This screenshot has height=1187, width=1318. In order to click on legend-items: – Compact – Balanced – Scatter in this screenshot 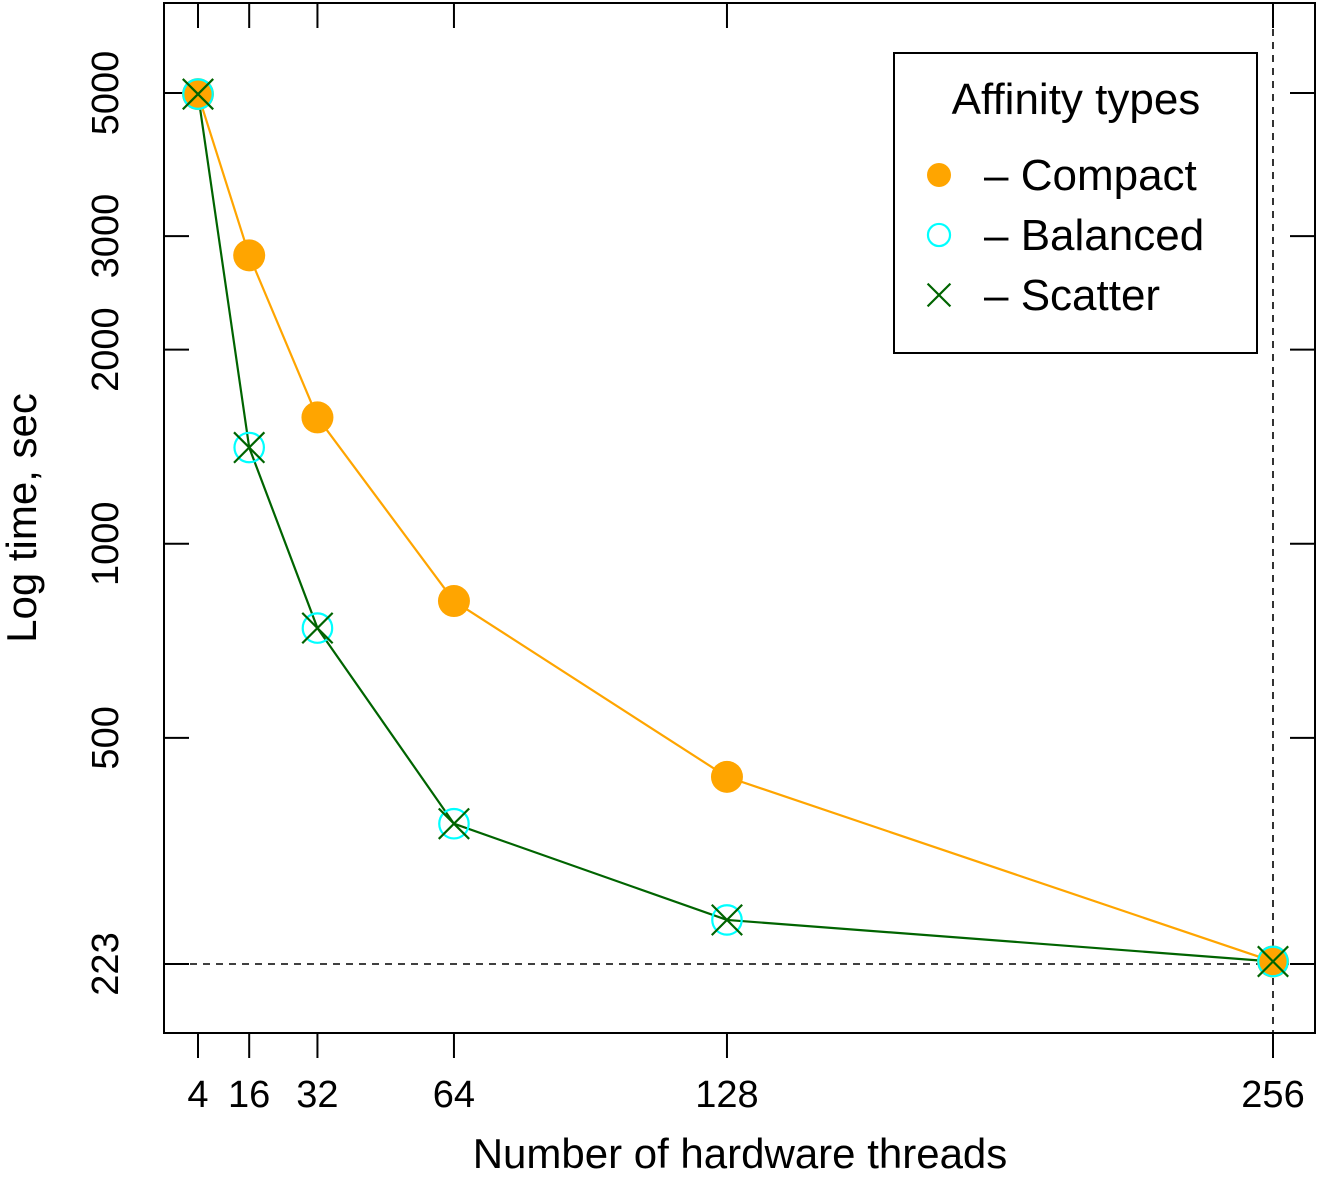, I will do `click(1065, 235)`.